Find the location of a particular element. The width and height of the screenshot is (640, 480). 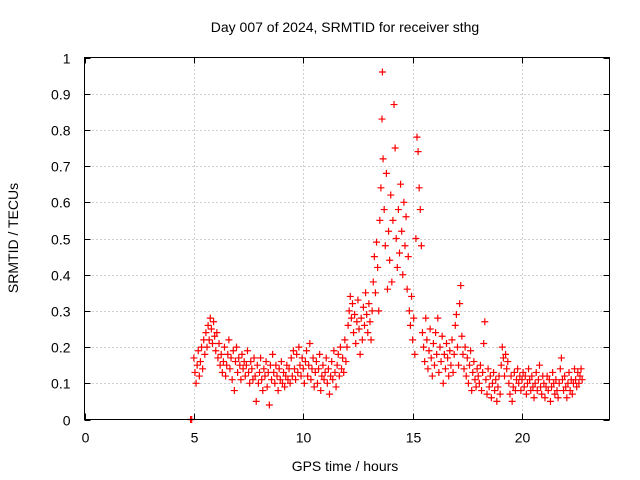

y-tick-label: 0.7 is located at coordinates (61, 167).